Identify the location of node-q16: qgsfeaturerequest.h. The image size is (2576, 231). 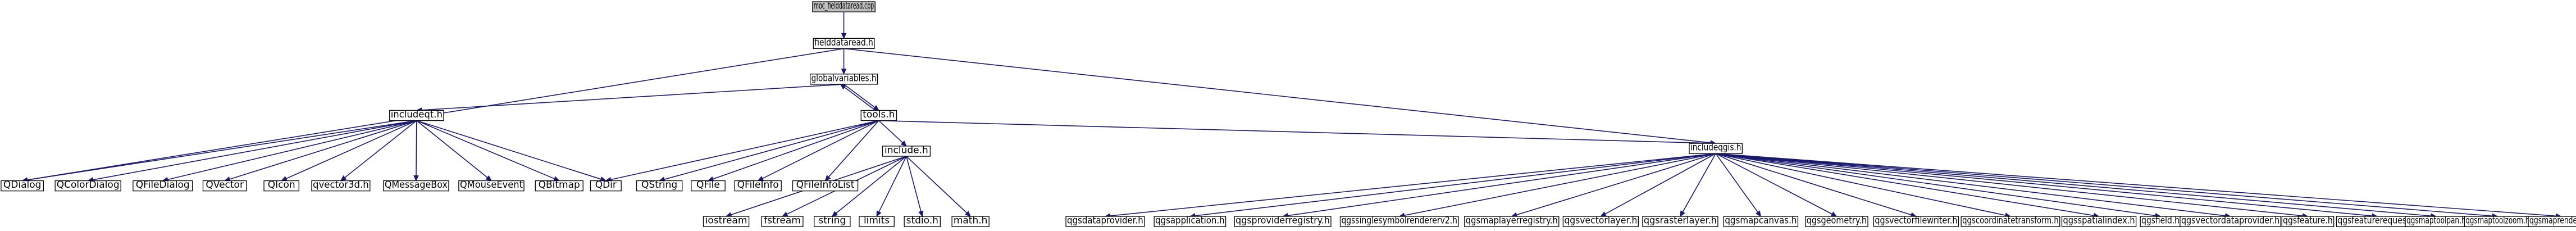
(2377, 221).